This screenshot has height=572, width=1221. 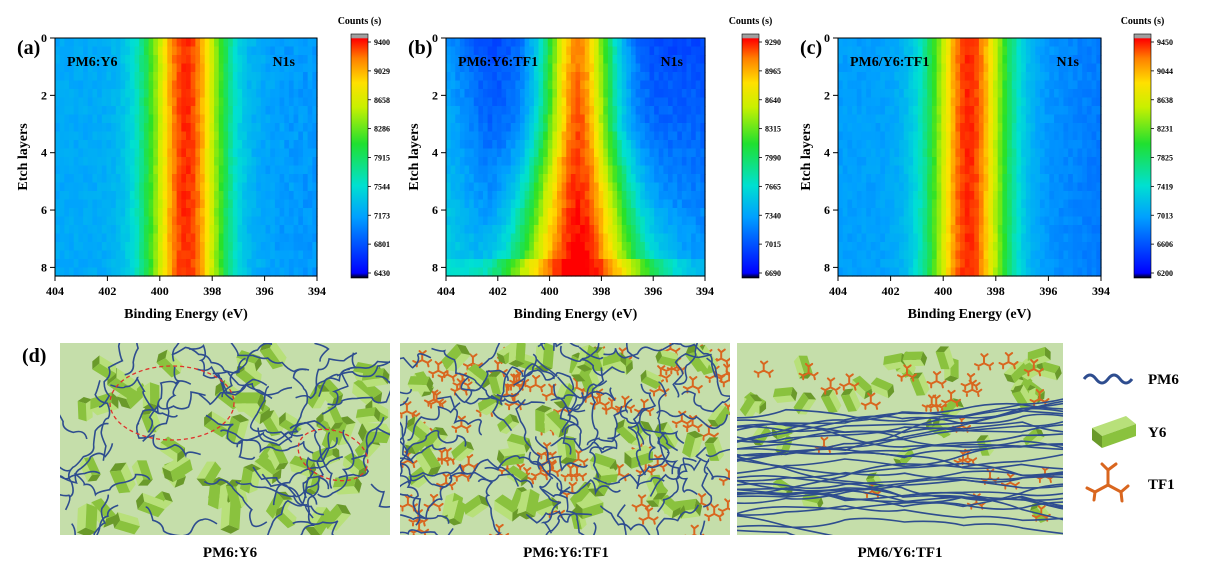 I want to click on y-axis-title: Etch layers, so click(x=806, y=157).